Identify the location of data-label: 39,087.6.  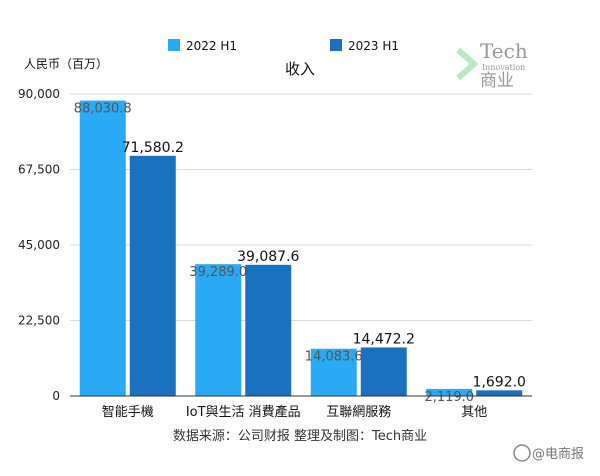
(268, 257).